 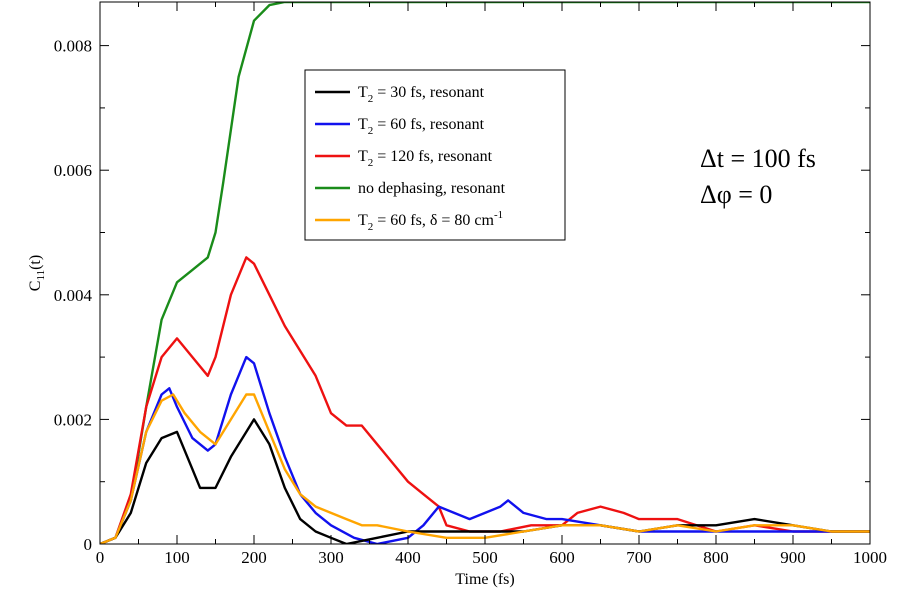 What do you see at coordinates (639, 557) in the screenshot?
I see `x-tick-label: 700` at bounding box center [639, 557].